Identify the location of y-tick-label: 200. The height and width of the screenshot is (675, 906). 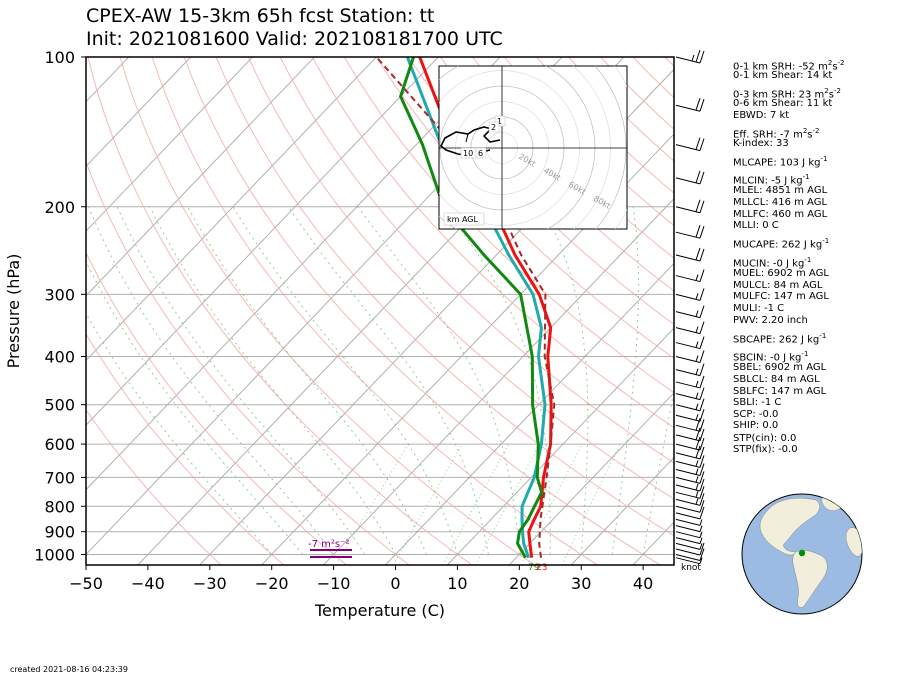
(59, 207).